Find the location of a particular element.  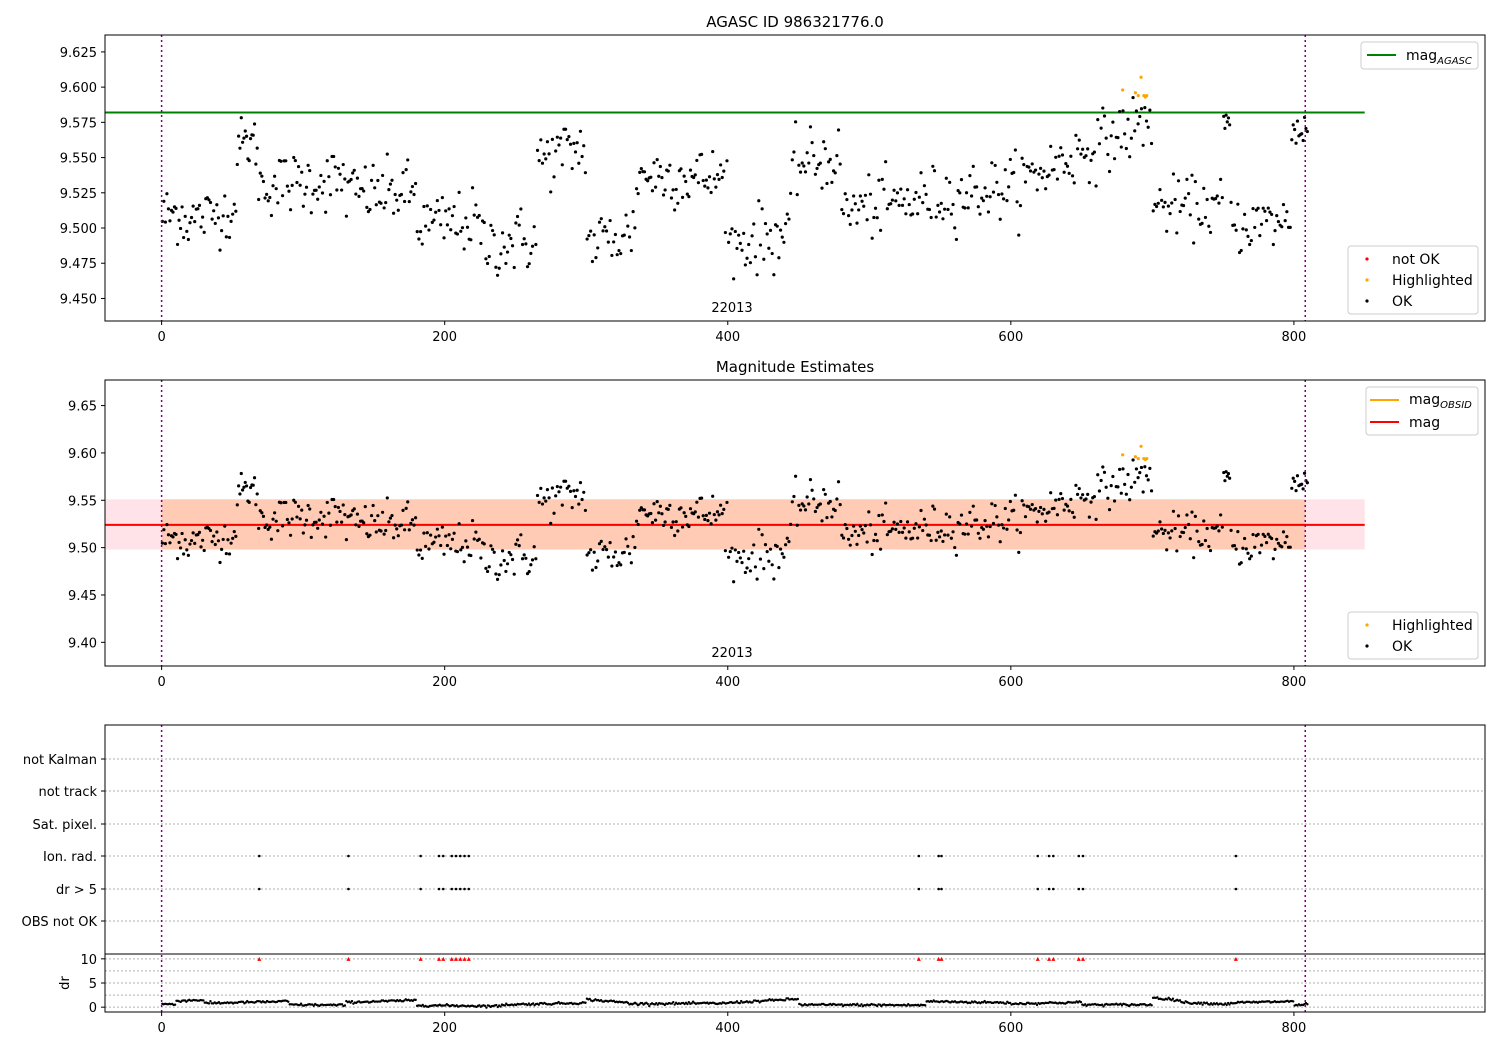

y-tick-label: 9.450 is located at coordinates (78, 299).